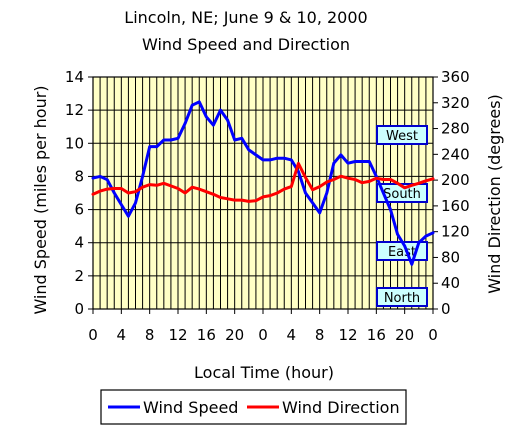  What do you see at coordinates (455, 77) in the screenshot?
I see `y2-tick-label: 360` at bounding box center [455, 77].